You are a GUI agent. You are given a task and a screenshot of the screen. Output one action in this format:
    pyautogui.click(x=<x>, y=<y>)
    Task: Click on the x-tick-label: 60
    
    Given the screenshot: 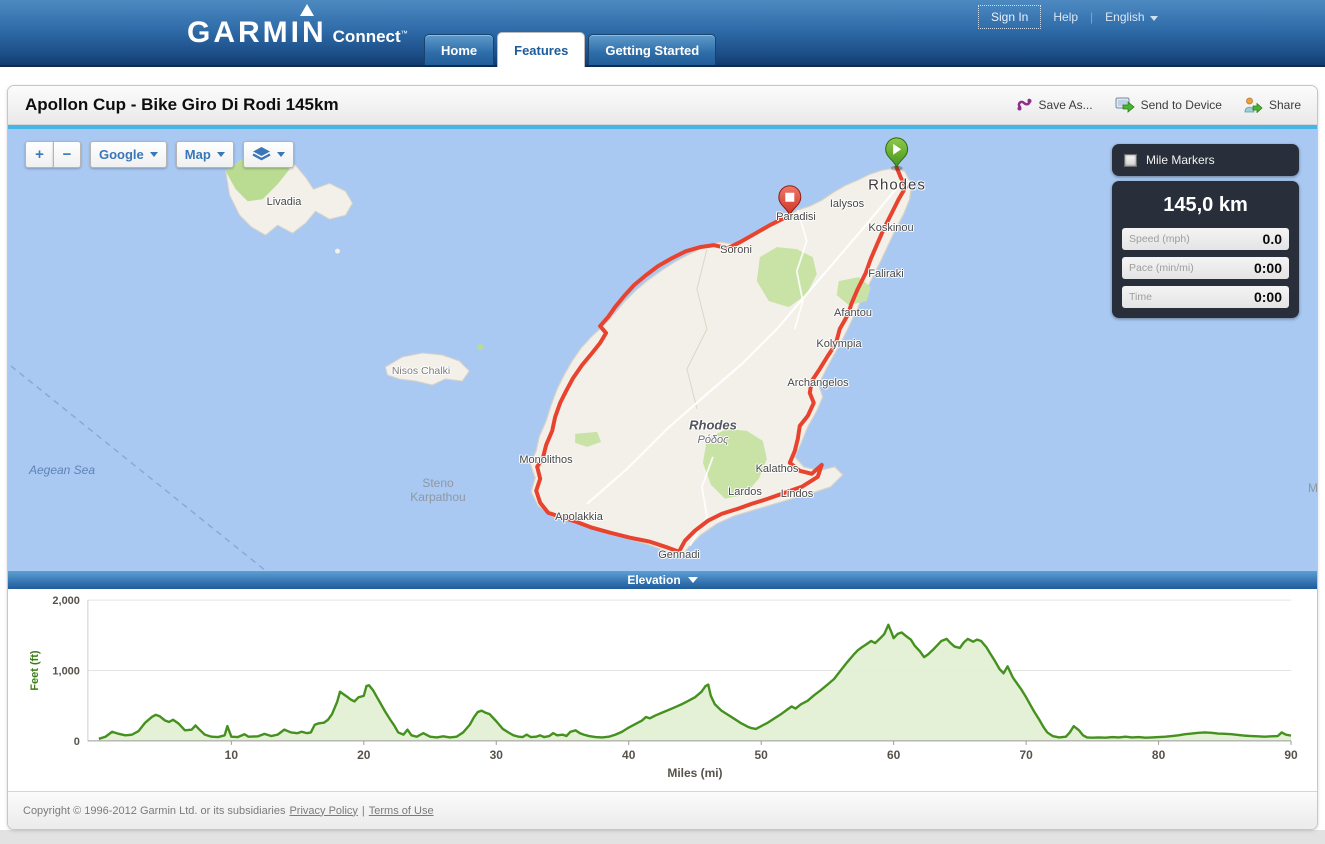 What is the action you would take?
    pyautogui.click(x=894, y=755)
    